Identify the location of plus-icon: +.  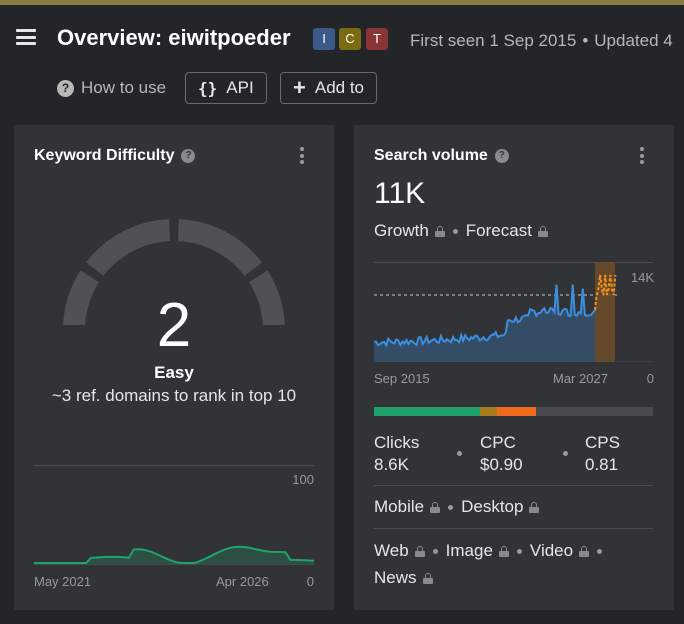
(299, 87).